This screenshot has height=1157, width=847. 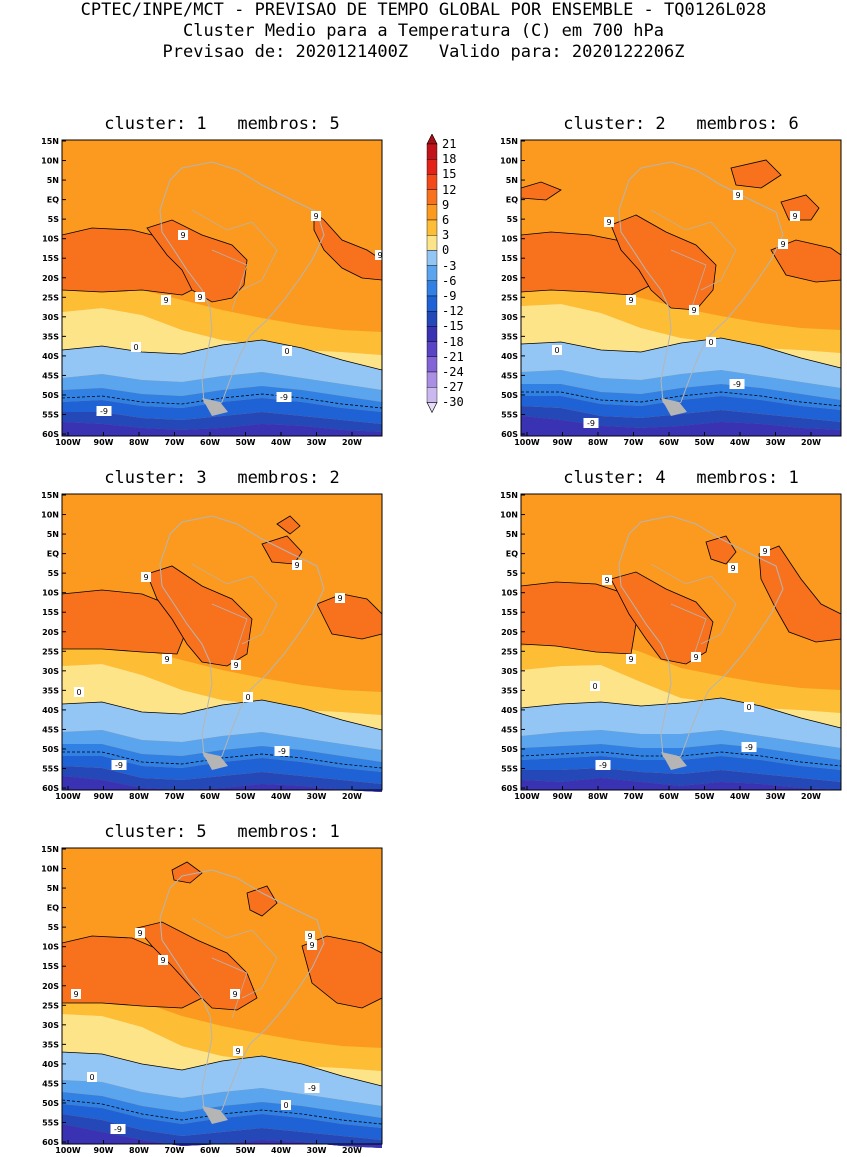 I want to click on cluster-5-title: cluster: 5 membros: 1, so click(x=222, y=832).